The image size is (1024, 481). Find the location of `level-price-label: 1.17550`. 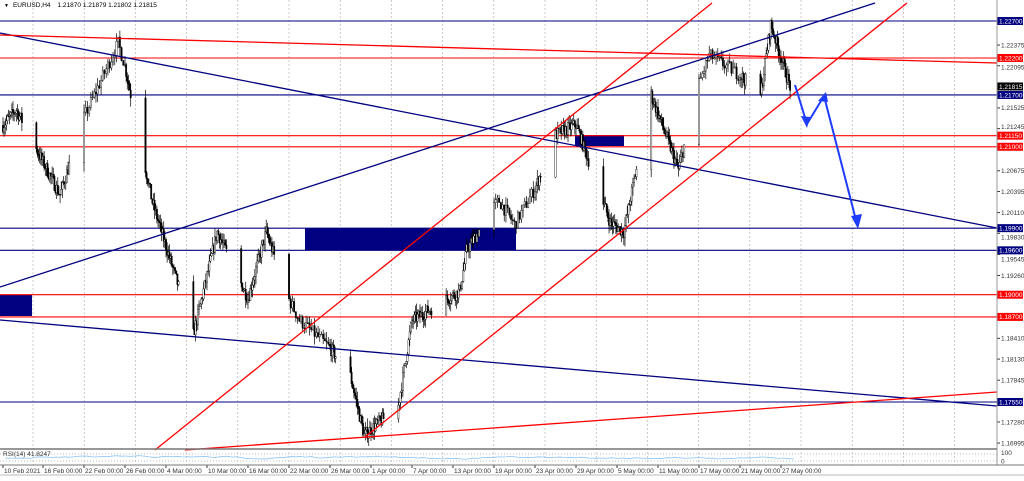

level-price-label: 1.17550 is located at coordinates (1011, 402).